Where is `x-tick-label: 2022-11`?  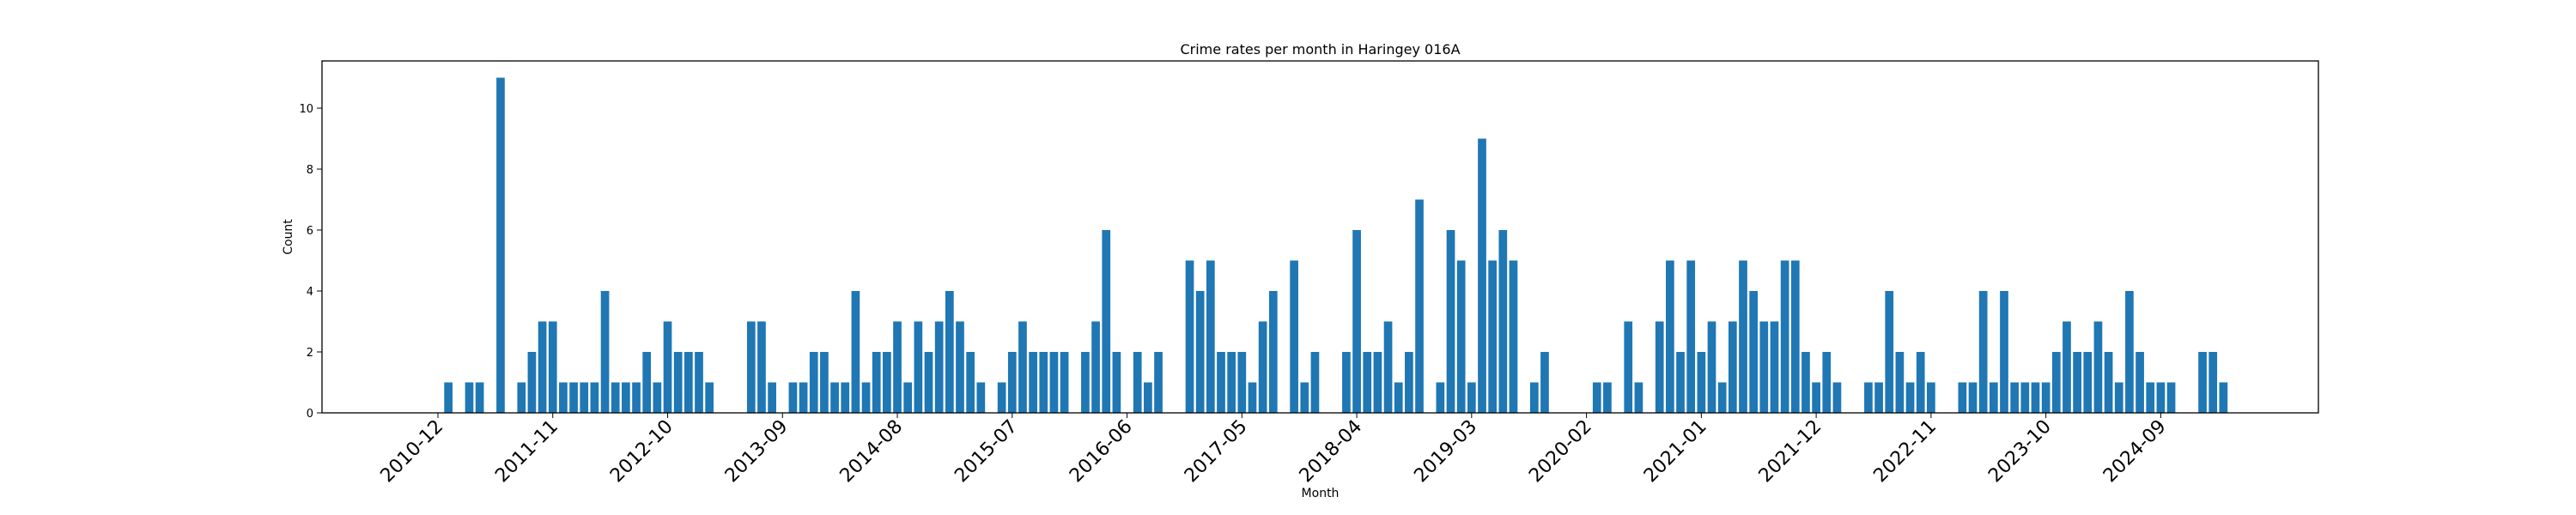 x-tick-label: 2022-11 is located at coordinates (1905, 452).